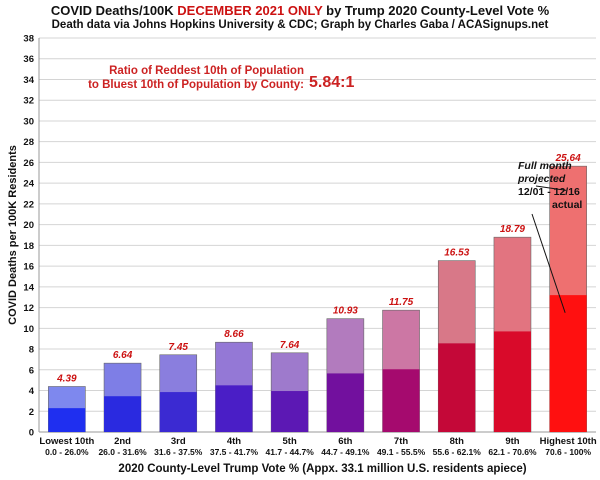  I want to click on bar-value-label: 25.64, so click(568, 158).